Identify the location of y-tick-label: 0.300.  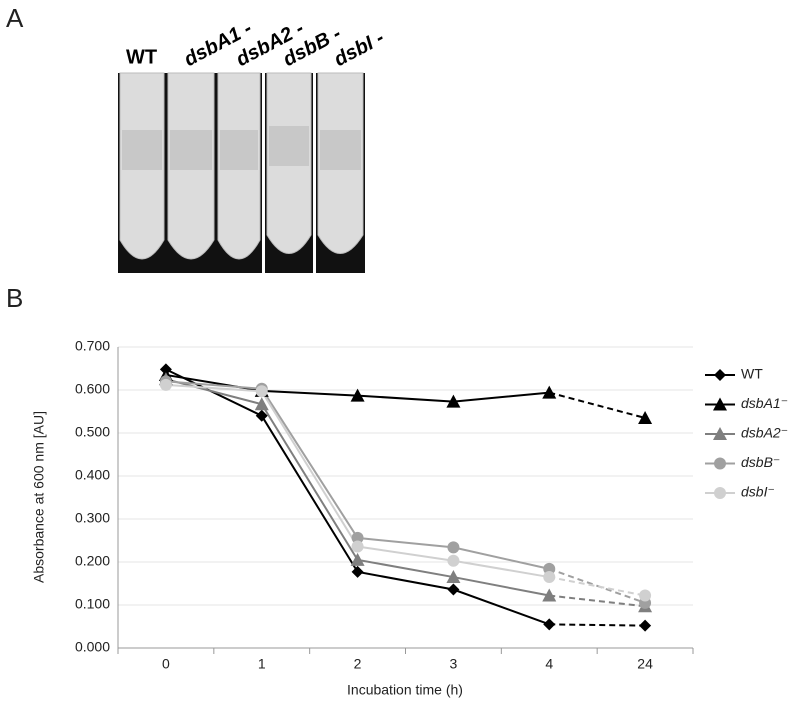
(92, 518).